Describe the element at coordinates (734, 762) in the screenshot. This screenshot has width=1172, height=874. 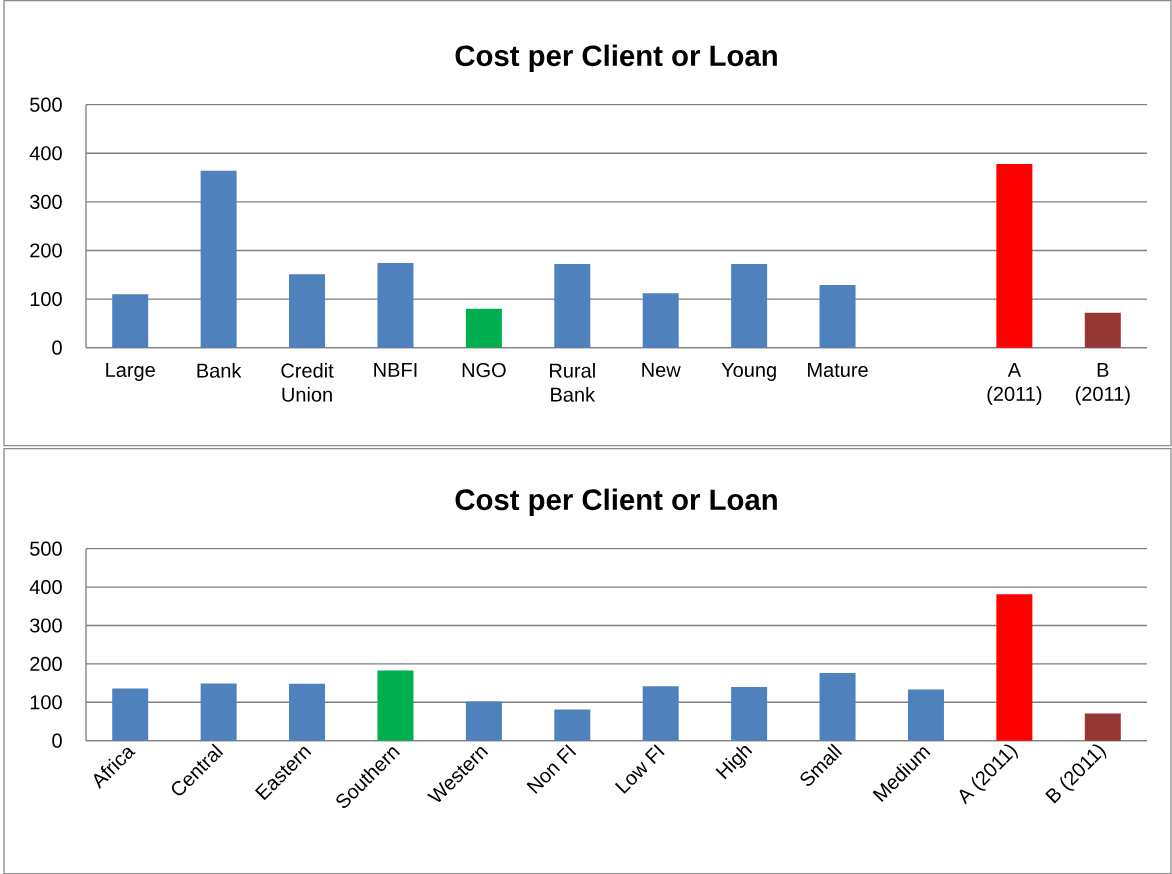
I see `x-tick-label: High` at that location.